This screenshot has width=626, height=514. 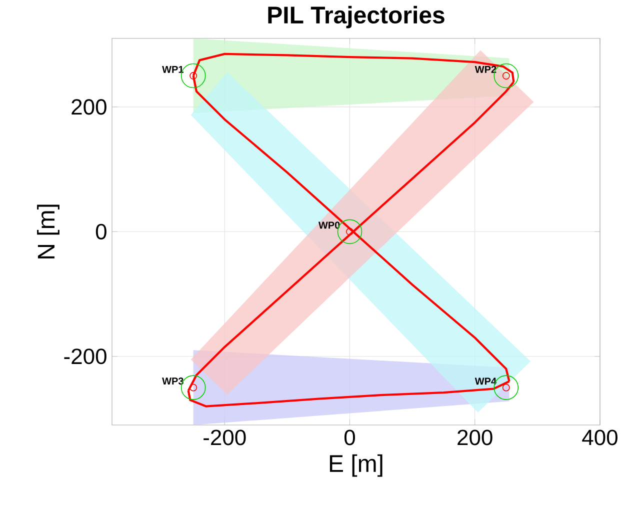 What do you see at coordinates (101, 232) in the screenshot?
I see `y-tick-label: 0` at bounding box center [101, 232].